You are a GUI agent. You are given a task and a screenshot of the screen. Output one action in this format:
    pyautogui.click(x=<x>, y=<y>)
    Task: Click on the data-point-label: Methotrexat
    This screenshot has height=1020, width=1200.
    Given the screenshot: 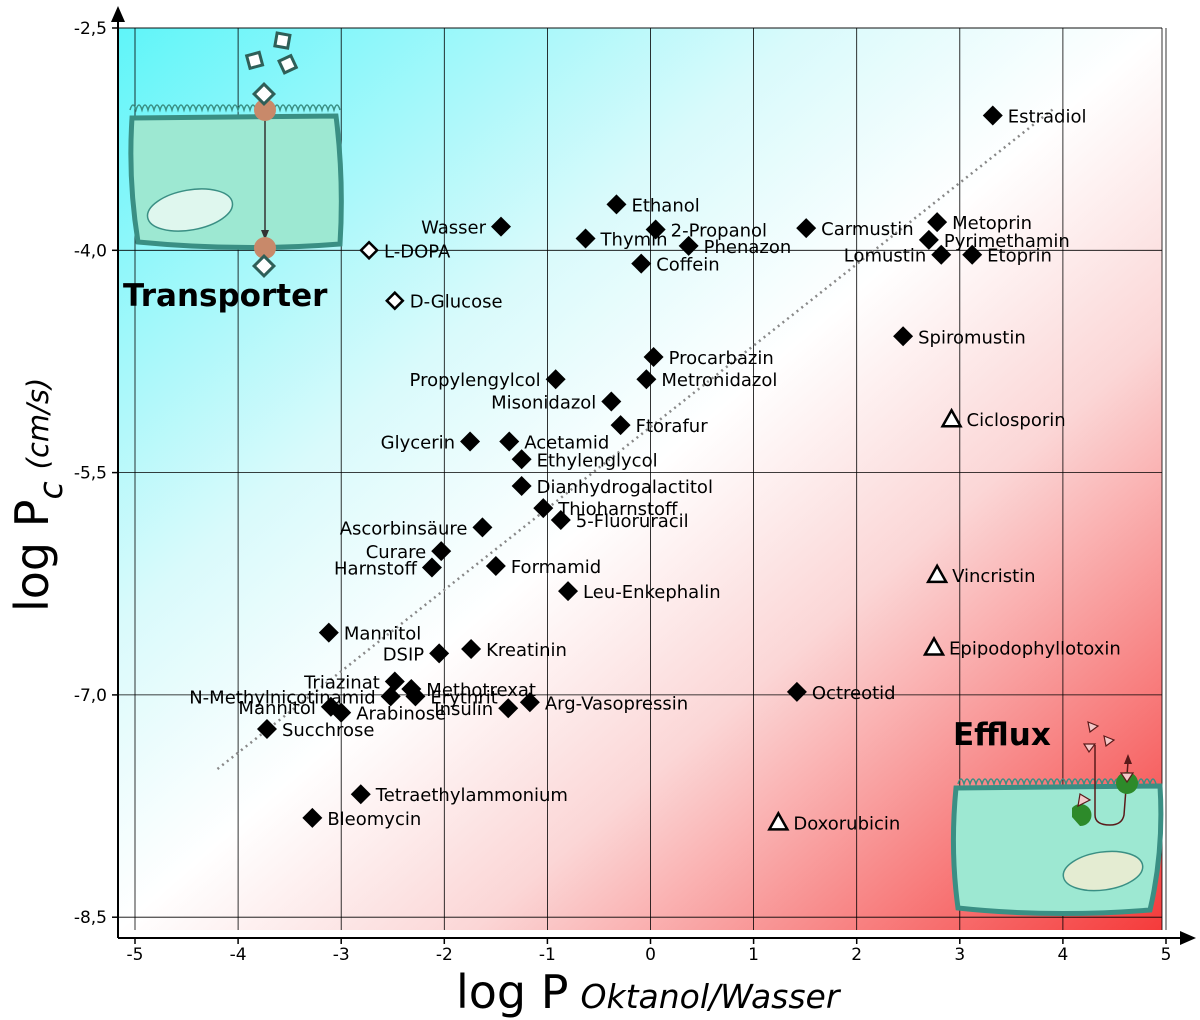 What is the action you would take?
    pyautogui.click(x=481, y=690)
    